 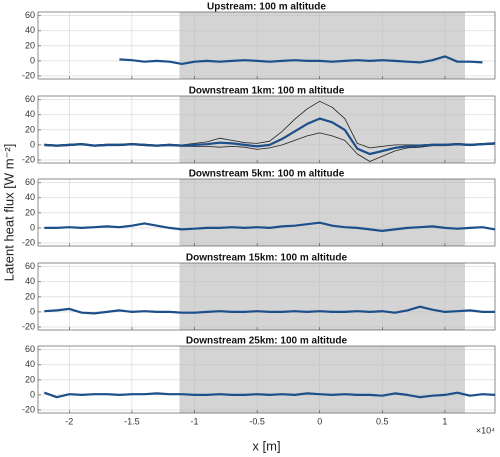 I want to click on x-exponent: ×10⁴, so click(x=485, y=430).